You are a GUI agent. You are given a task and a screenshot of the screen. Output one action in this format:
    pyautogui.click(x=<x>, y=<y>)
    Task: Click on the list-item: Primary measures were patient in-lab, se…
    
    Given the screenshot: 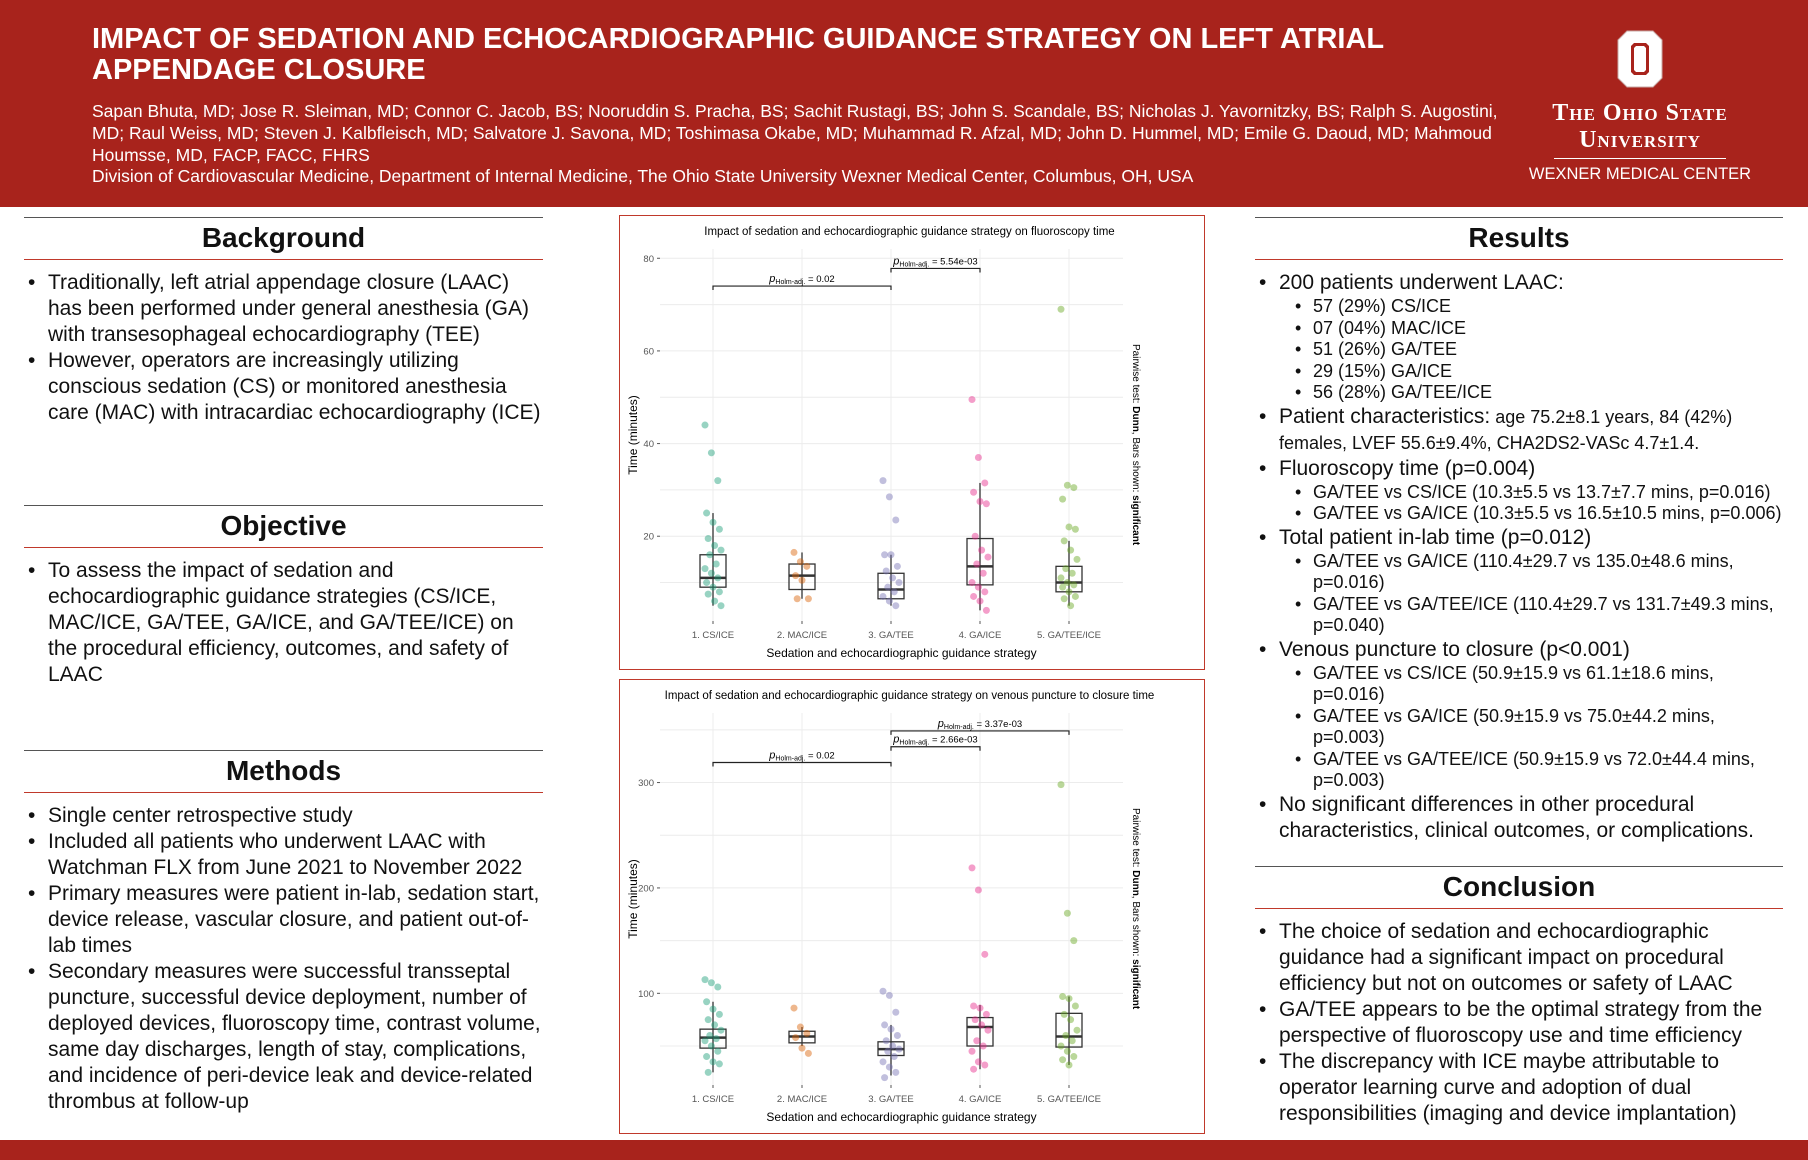 What is the action you would take?
    pyautogui.click(x=291, y=920)
    